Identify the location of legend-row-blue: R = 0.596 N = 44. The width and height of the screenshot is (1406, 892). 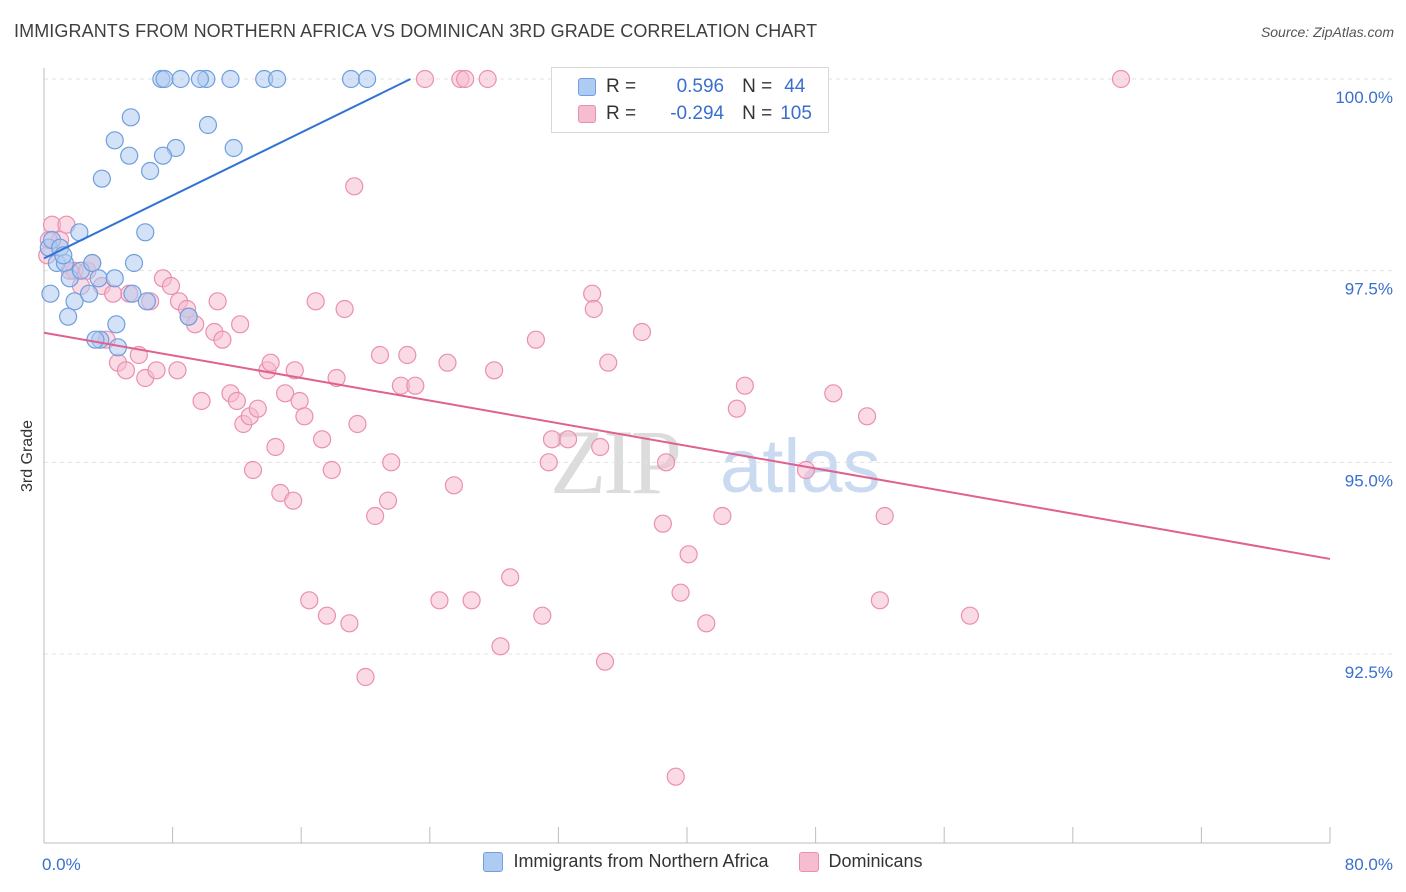
(678, 87).